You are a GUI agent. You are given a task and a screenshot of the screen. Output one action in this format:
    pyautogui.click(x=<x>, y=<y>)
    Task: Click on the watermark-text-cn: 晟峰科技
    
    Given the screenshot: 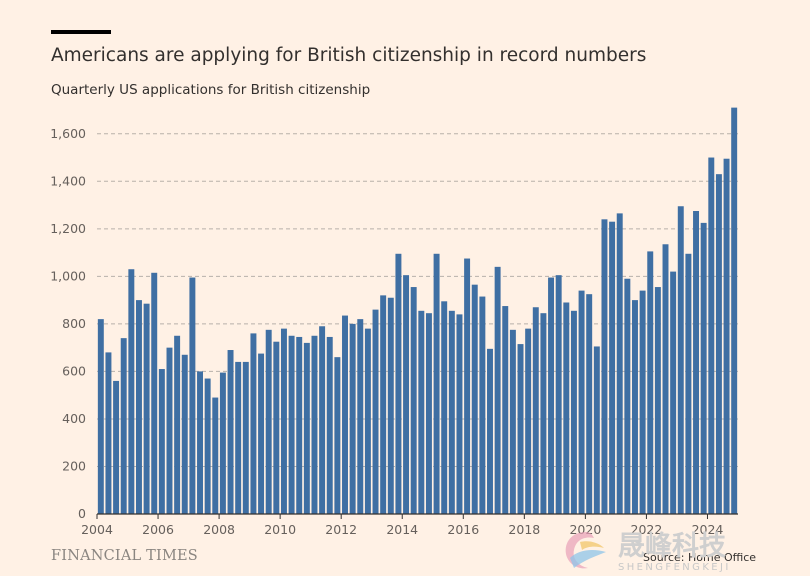 What is the action you would take?
    pyautogui.click(x=672, y=546)
    